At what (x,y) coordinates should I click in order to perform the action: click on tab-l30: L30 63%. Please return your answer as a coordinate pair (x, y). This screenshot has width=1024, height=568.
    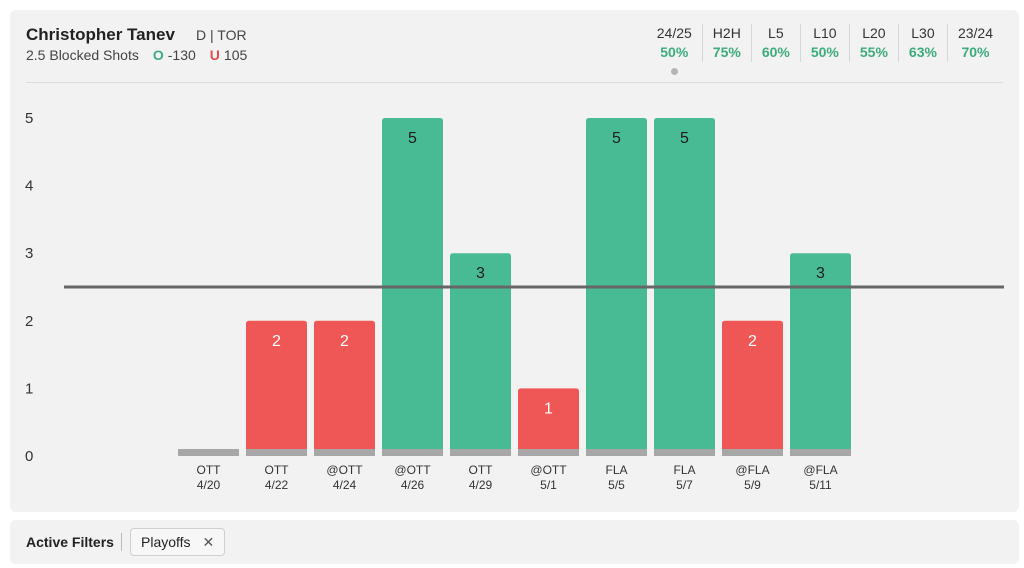
    Looking at the image, I should click on (922, 43).